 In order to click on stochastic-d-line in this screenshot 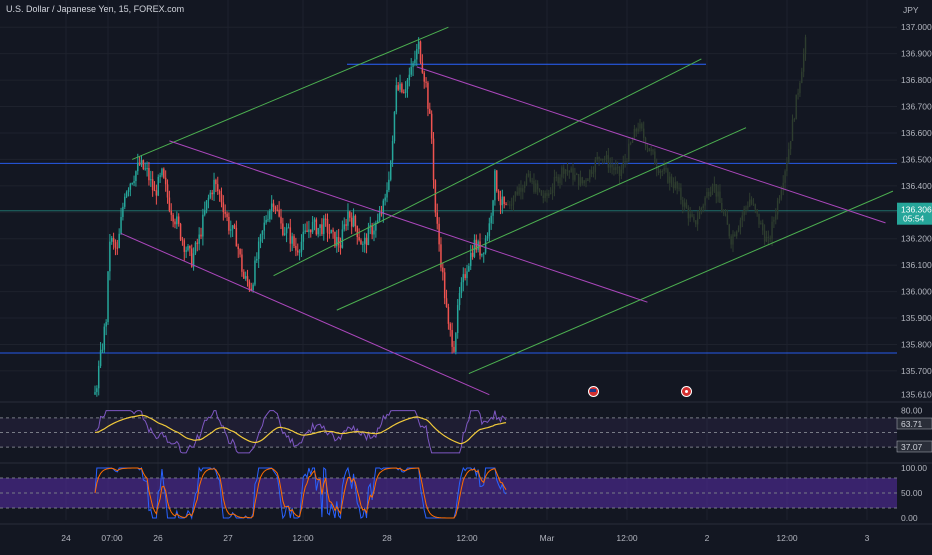, I will do `click(300, 493)`.